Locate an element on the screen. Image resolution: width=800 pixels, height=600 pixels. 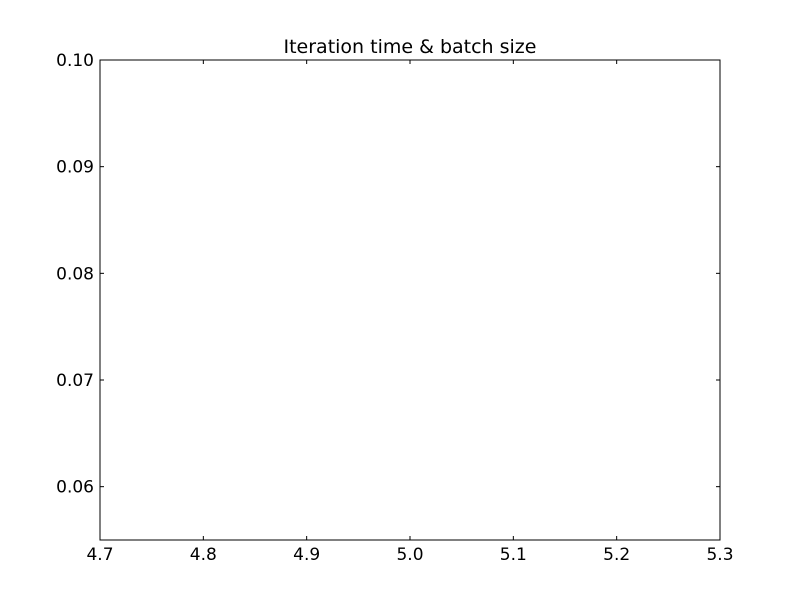
x-tick-label: 5.2 is located at coordinates (616, 555).